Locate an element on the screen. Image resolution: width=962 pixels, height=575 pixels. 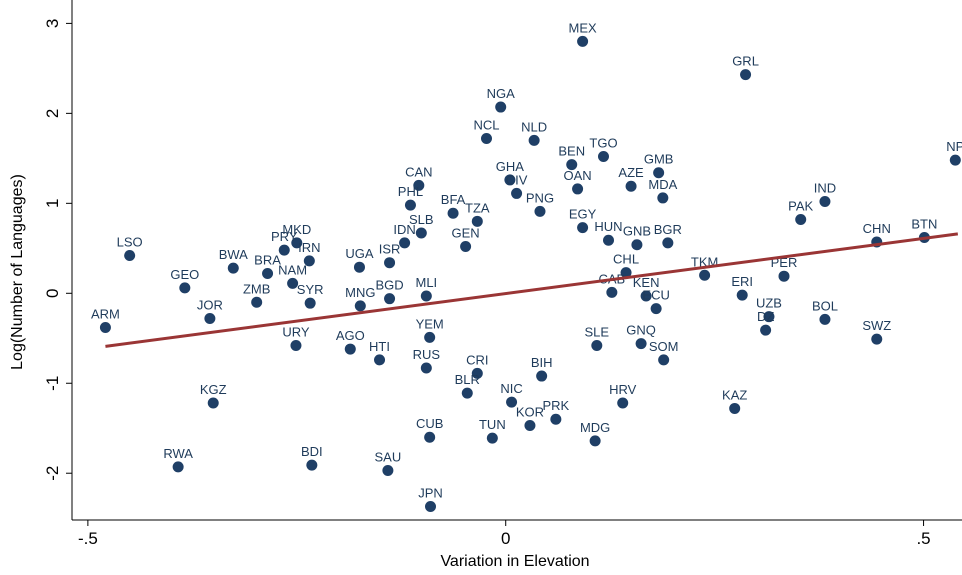
point-label: BOL is located at coordinates (825, 305).